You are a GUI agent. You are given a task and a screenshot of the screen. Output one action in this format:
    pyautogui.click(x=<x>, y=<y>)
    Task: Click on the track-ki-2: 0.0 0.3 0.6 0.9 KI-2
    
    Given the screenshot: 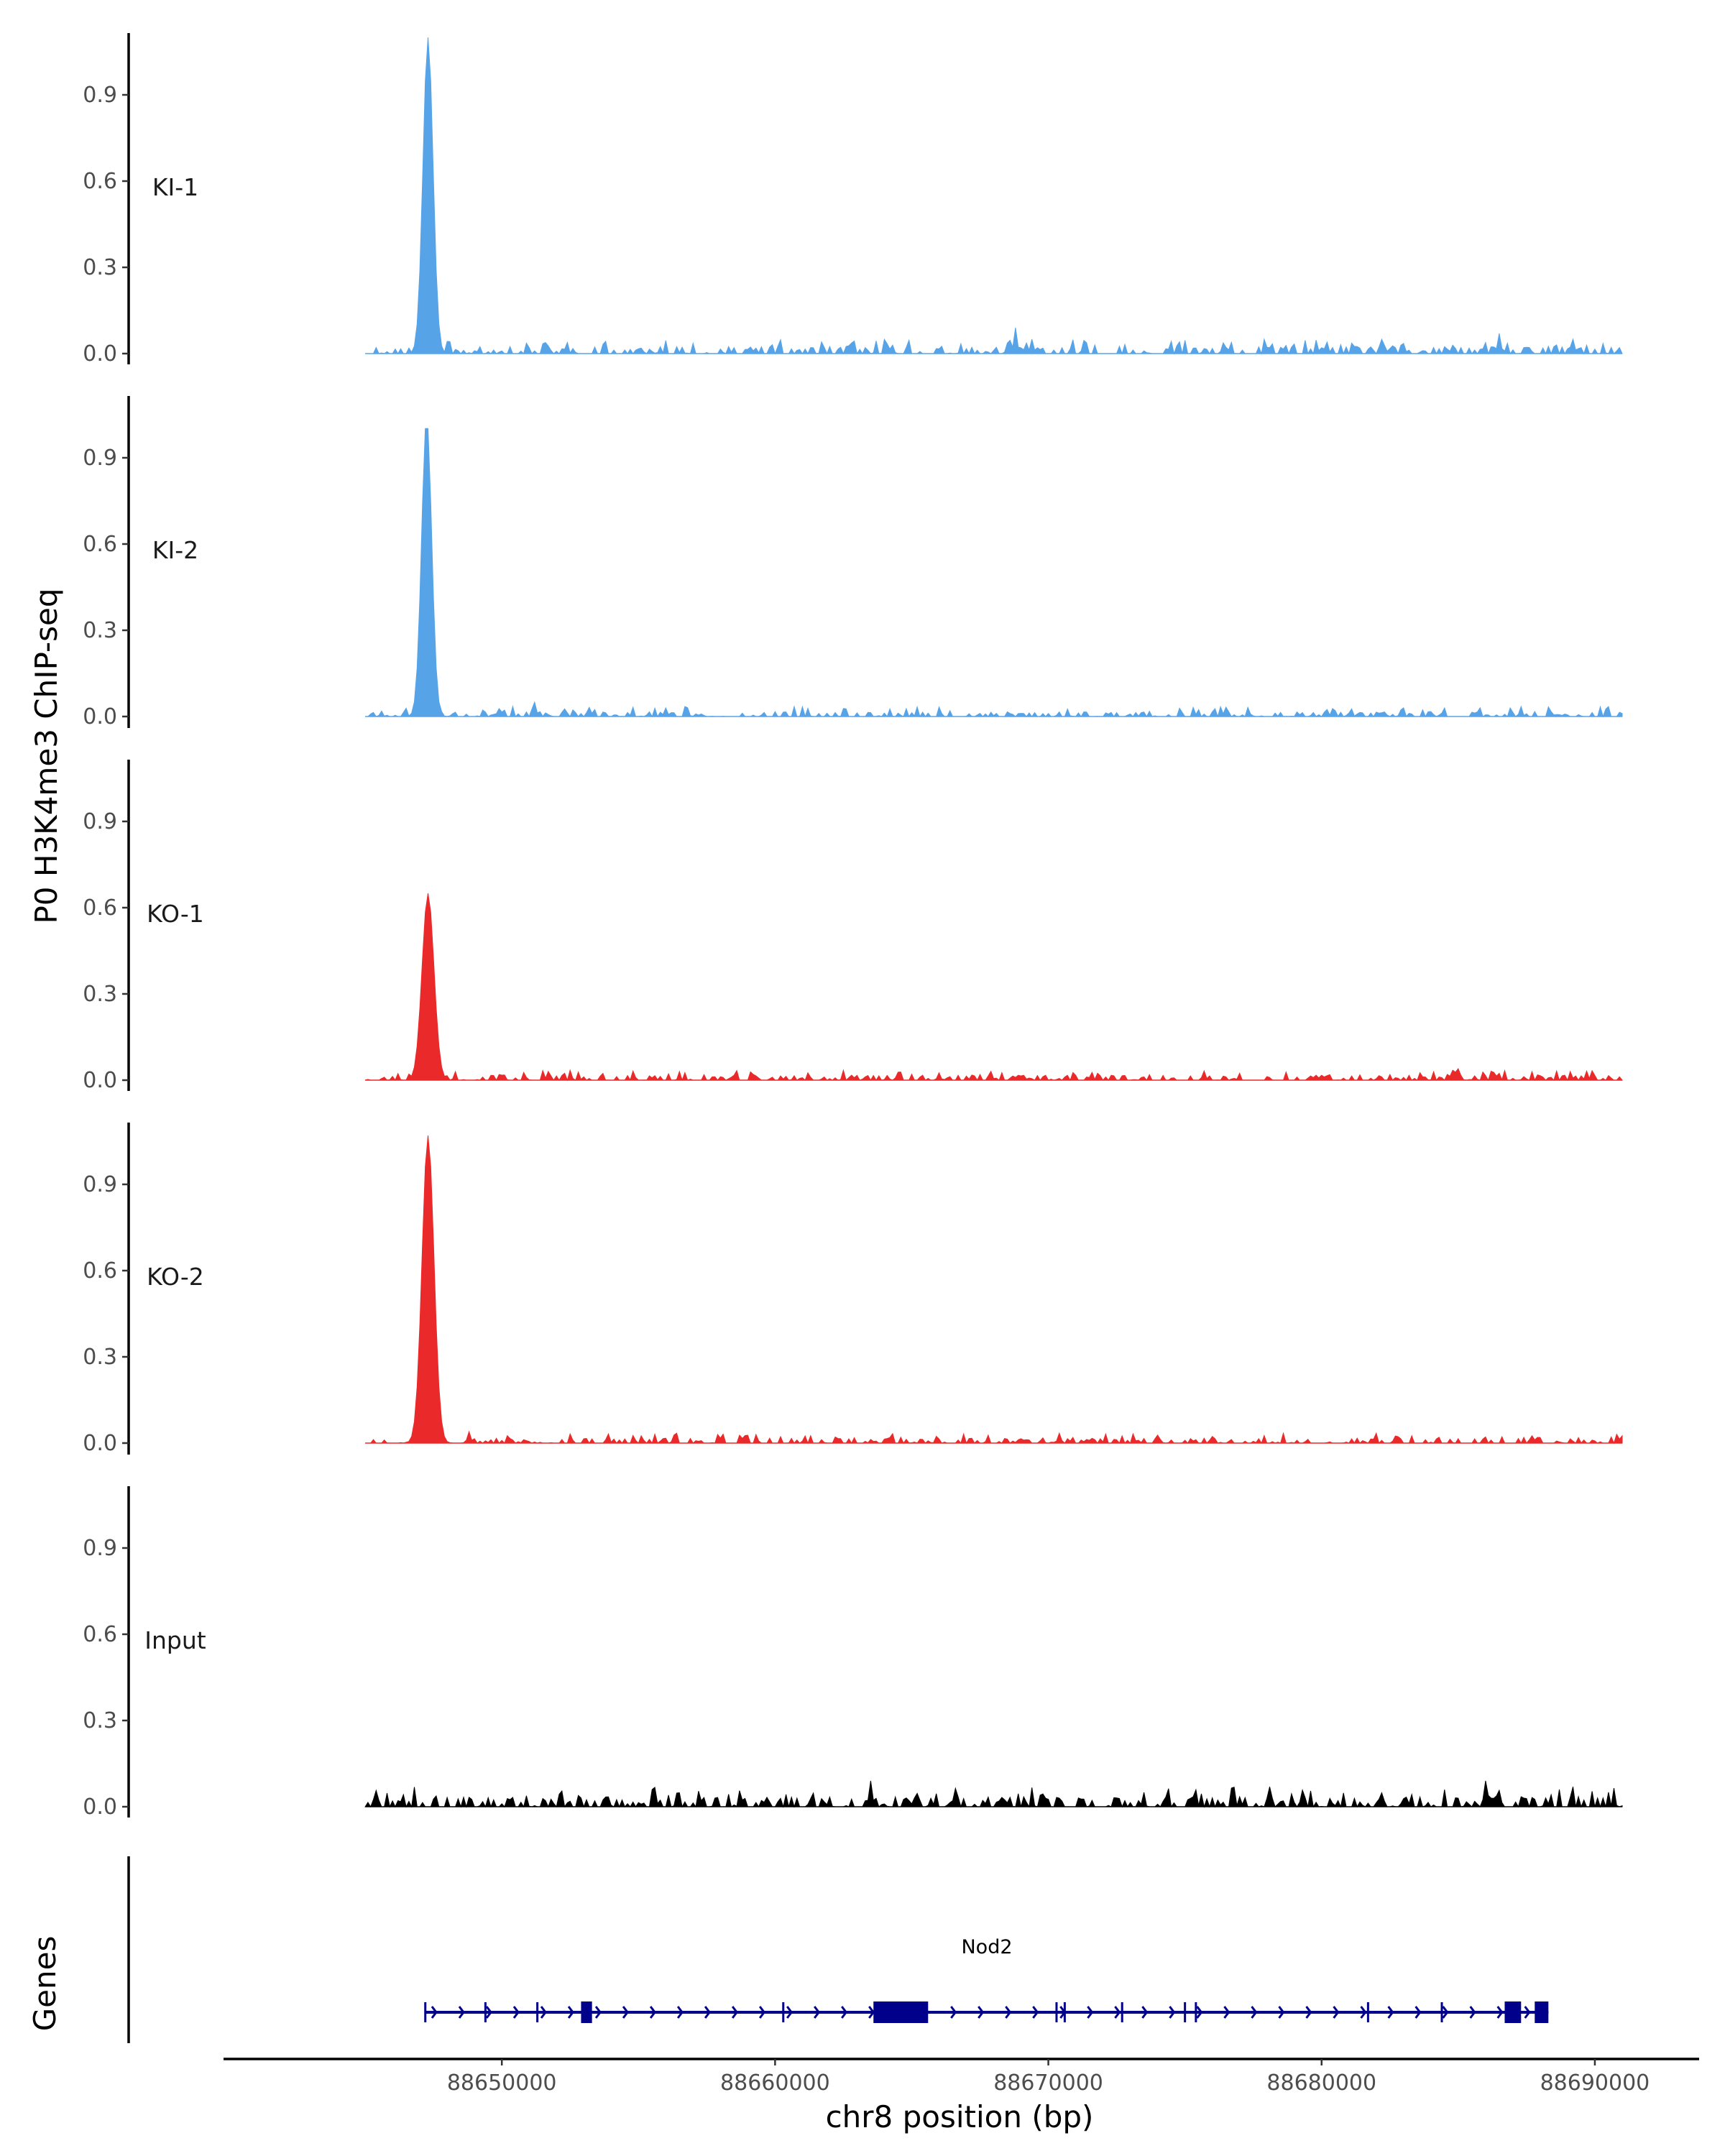 What is the action you would take?
    pyautogui.click(x=853, y=562)
    